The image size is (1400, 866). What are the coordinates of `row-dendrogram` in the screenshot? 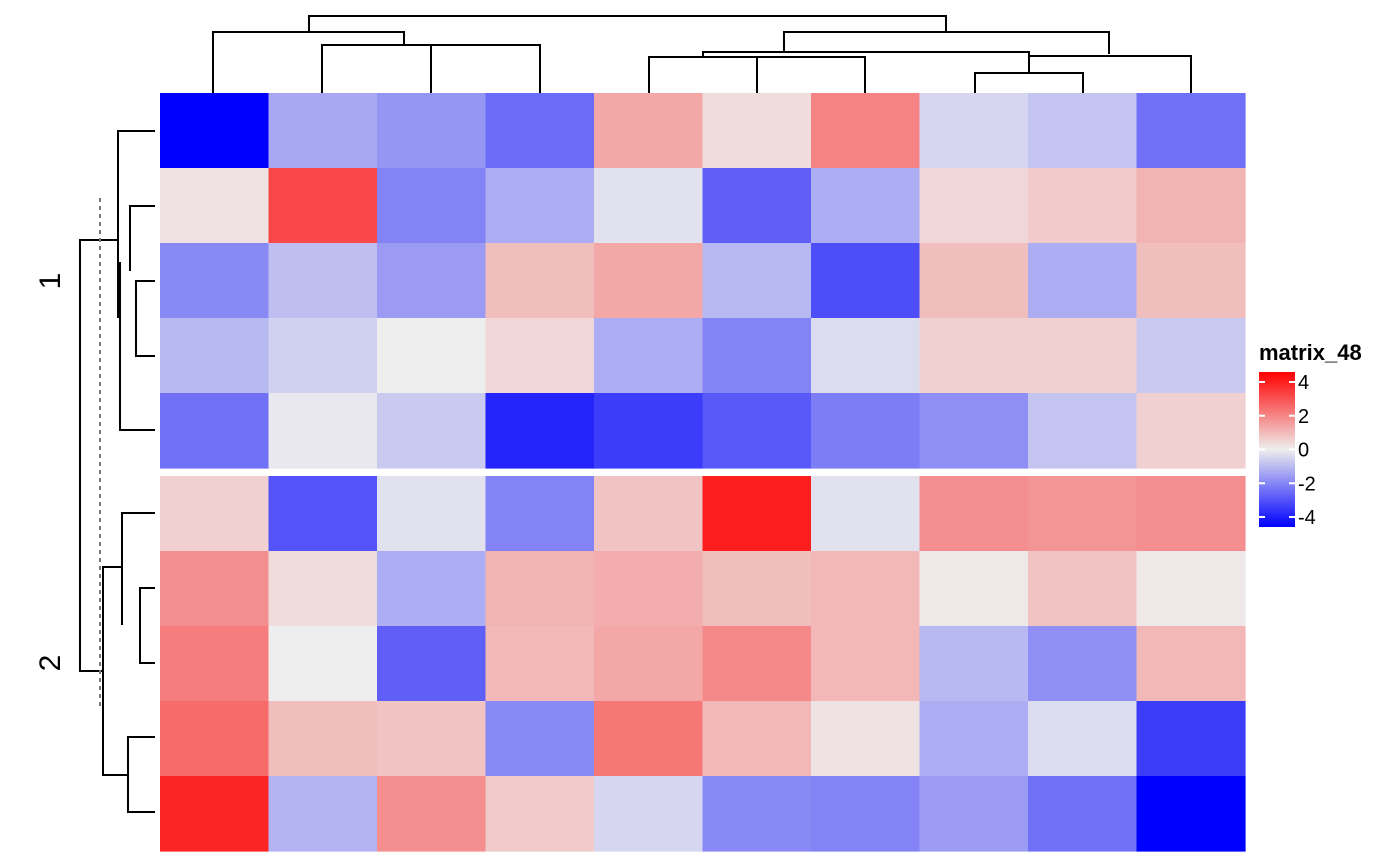 It's located at (117, 471).